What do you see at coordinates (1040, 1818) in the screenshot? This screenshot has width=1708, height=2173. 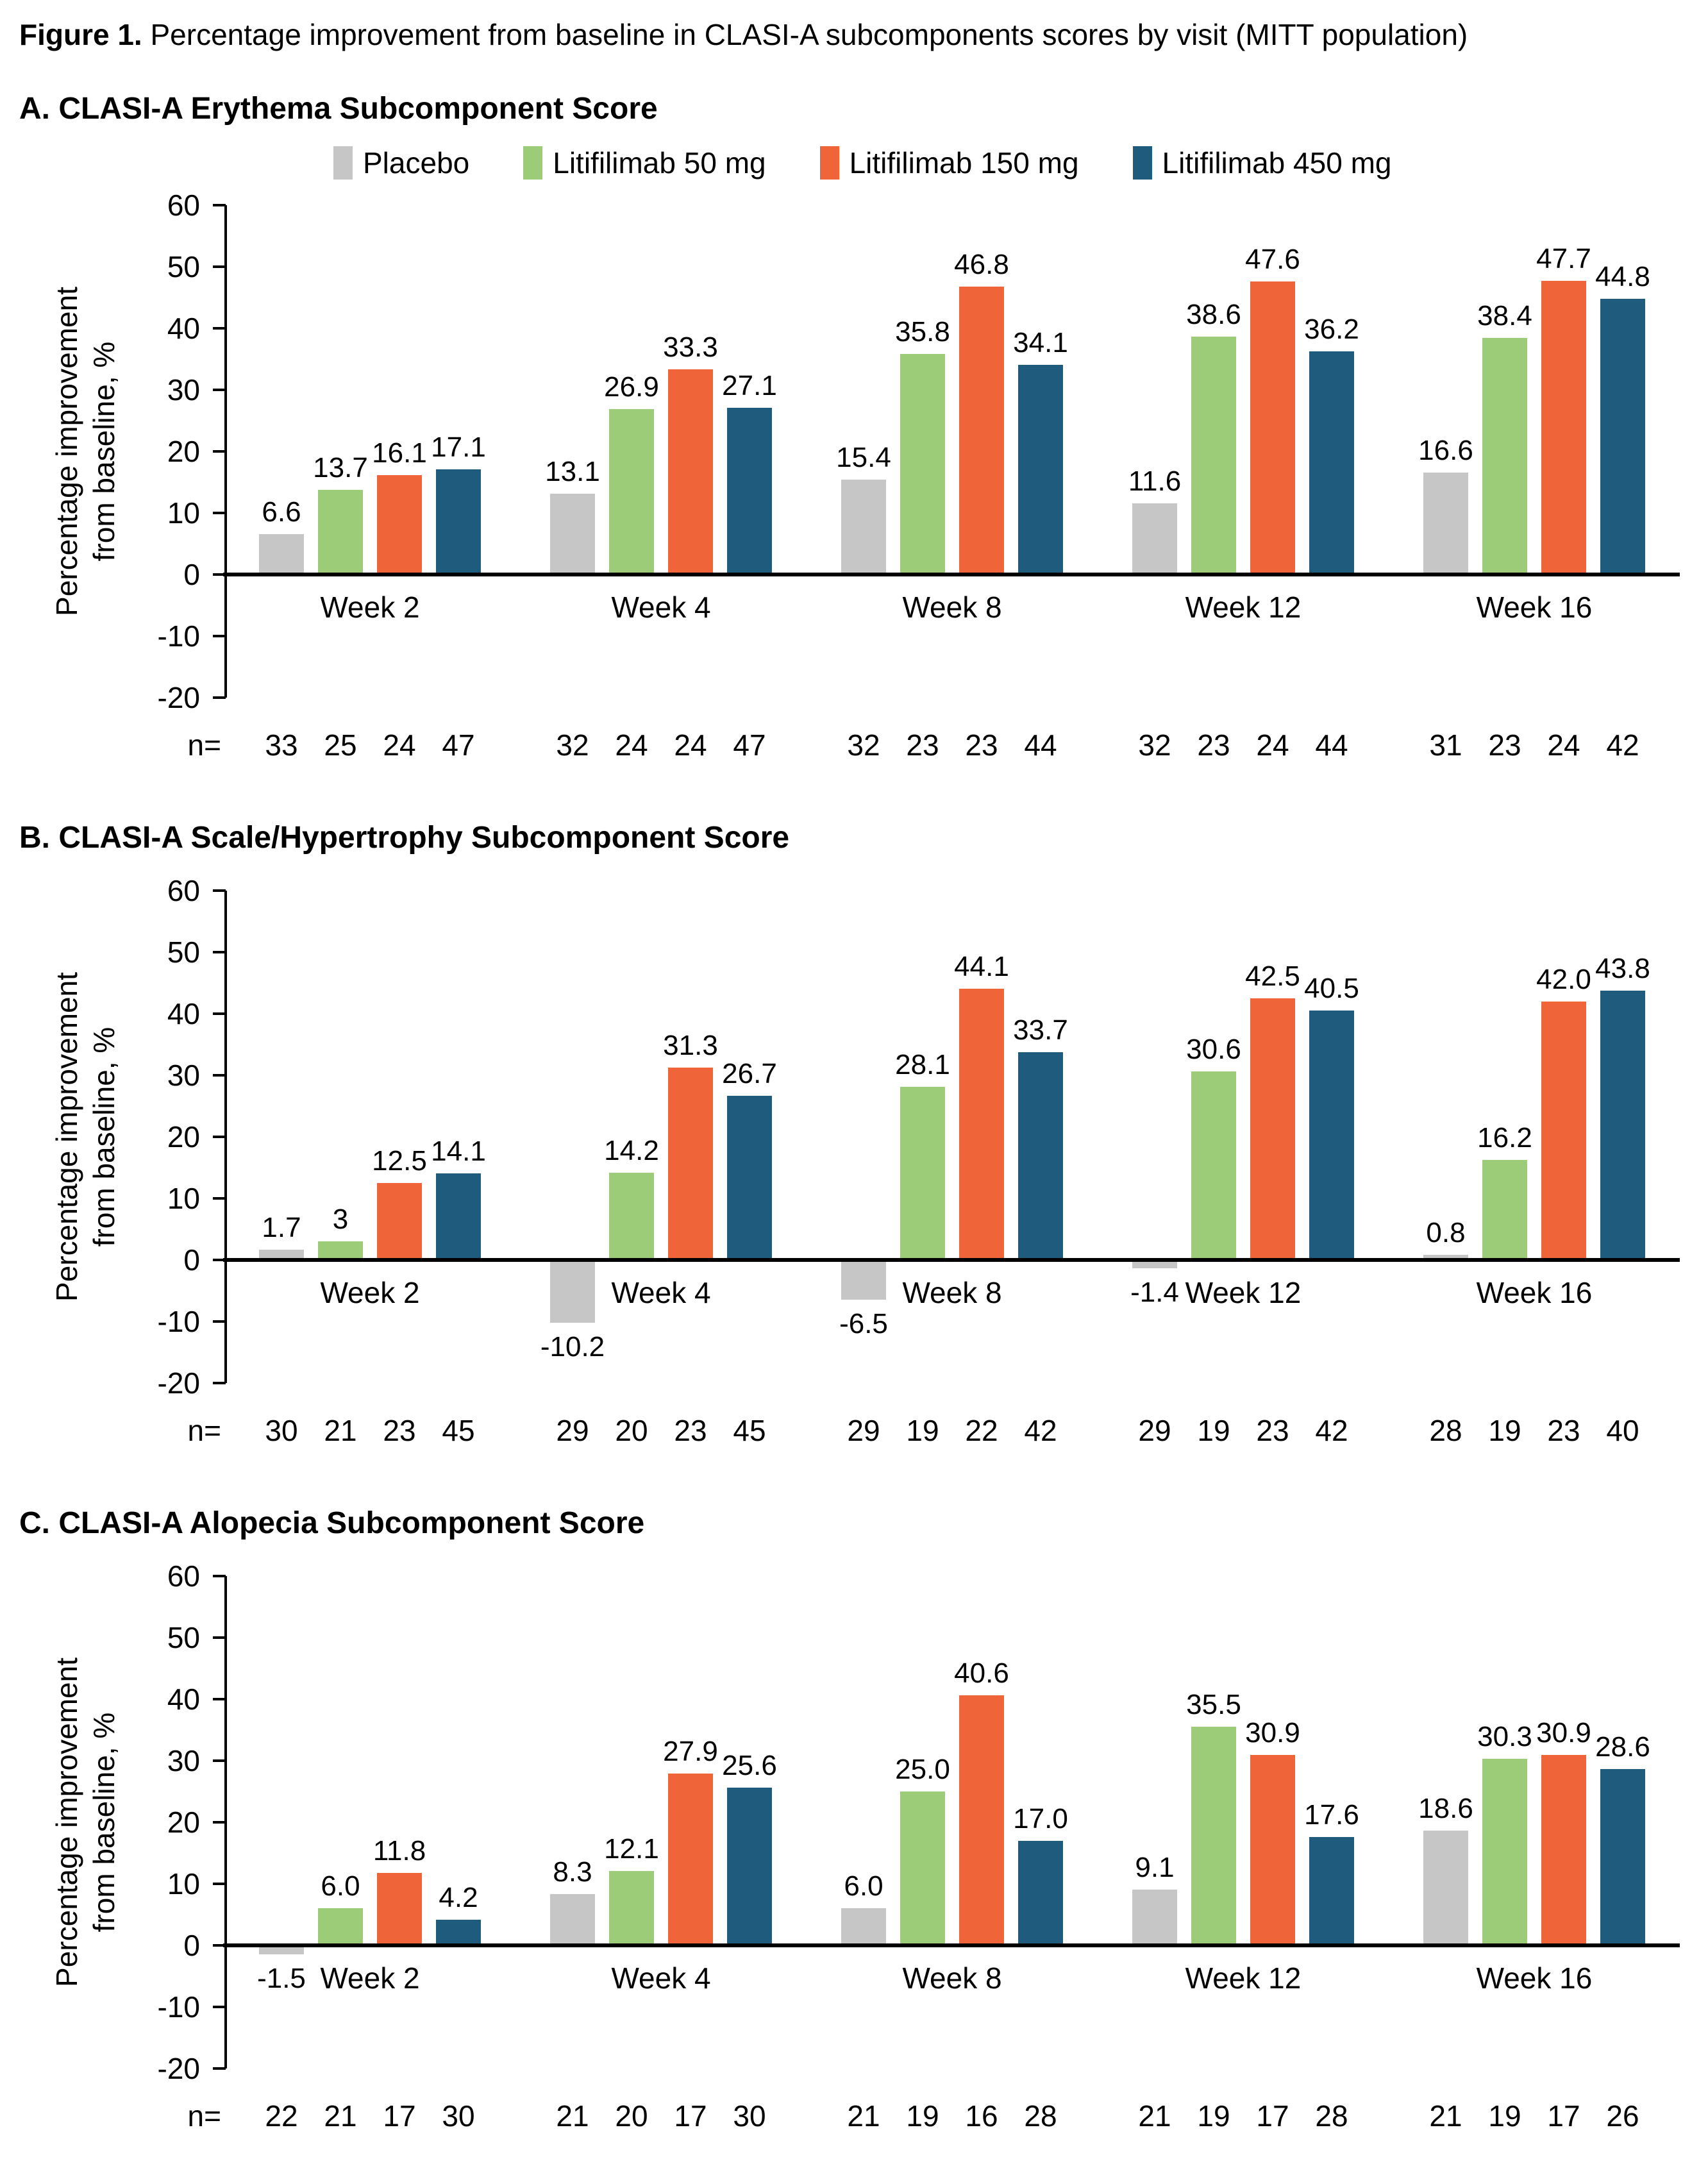 I see `bar-value-label: 17.0` at bounding box center [1040, 1818].